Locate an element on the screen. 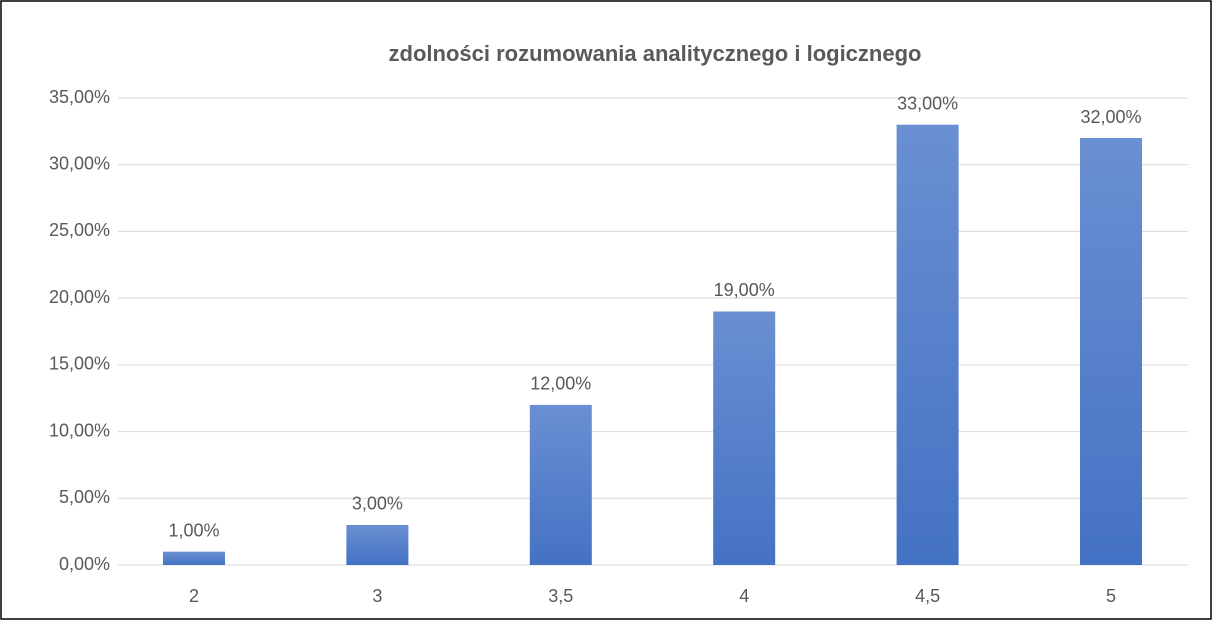 This screenshot has height=620, width=1212. x-tick-label: 3 is located at coordinates (377, 596).